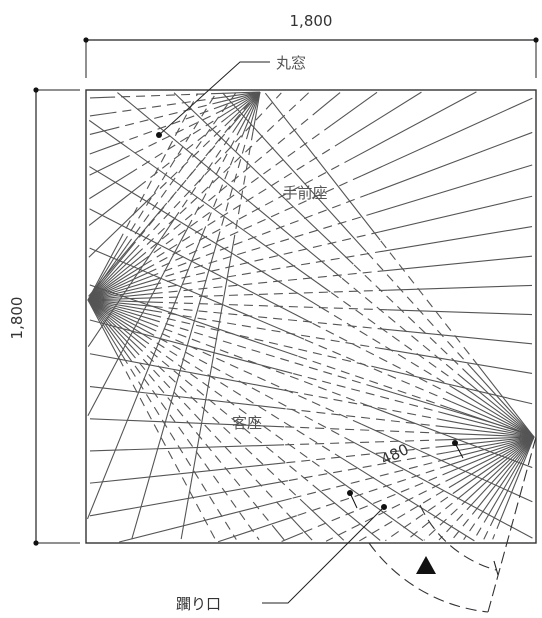 The width and height of the screenshot is (542, 618). I want to click on left-dimension, so click(56, 316).